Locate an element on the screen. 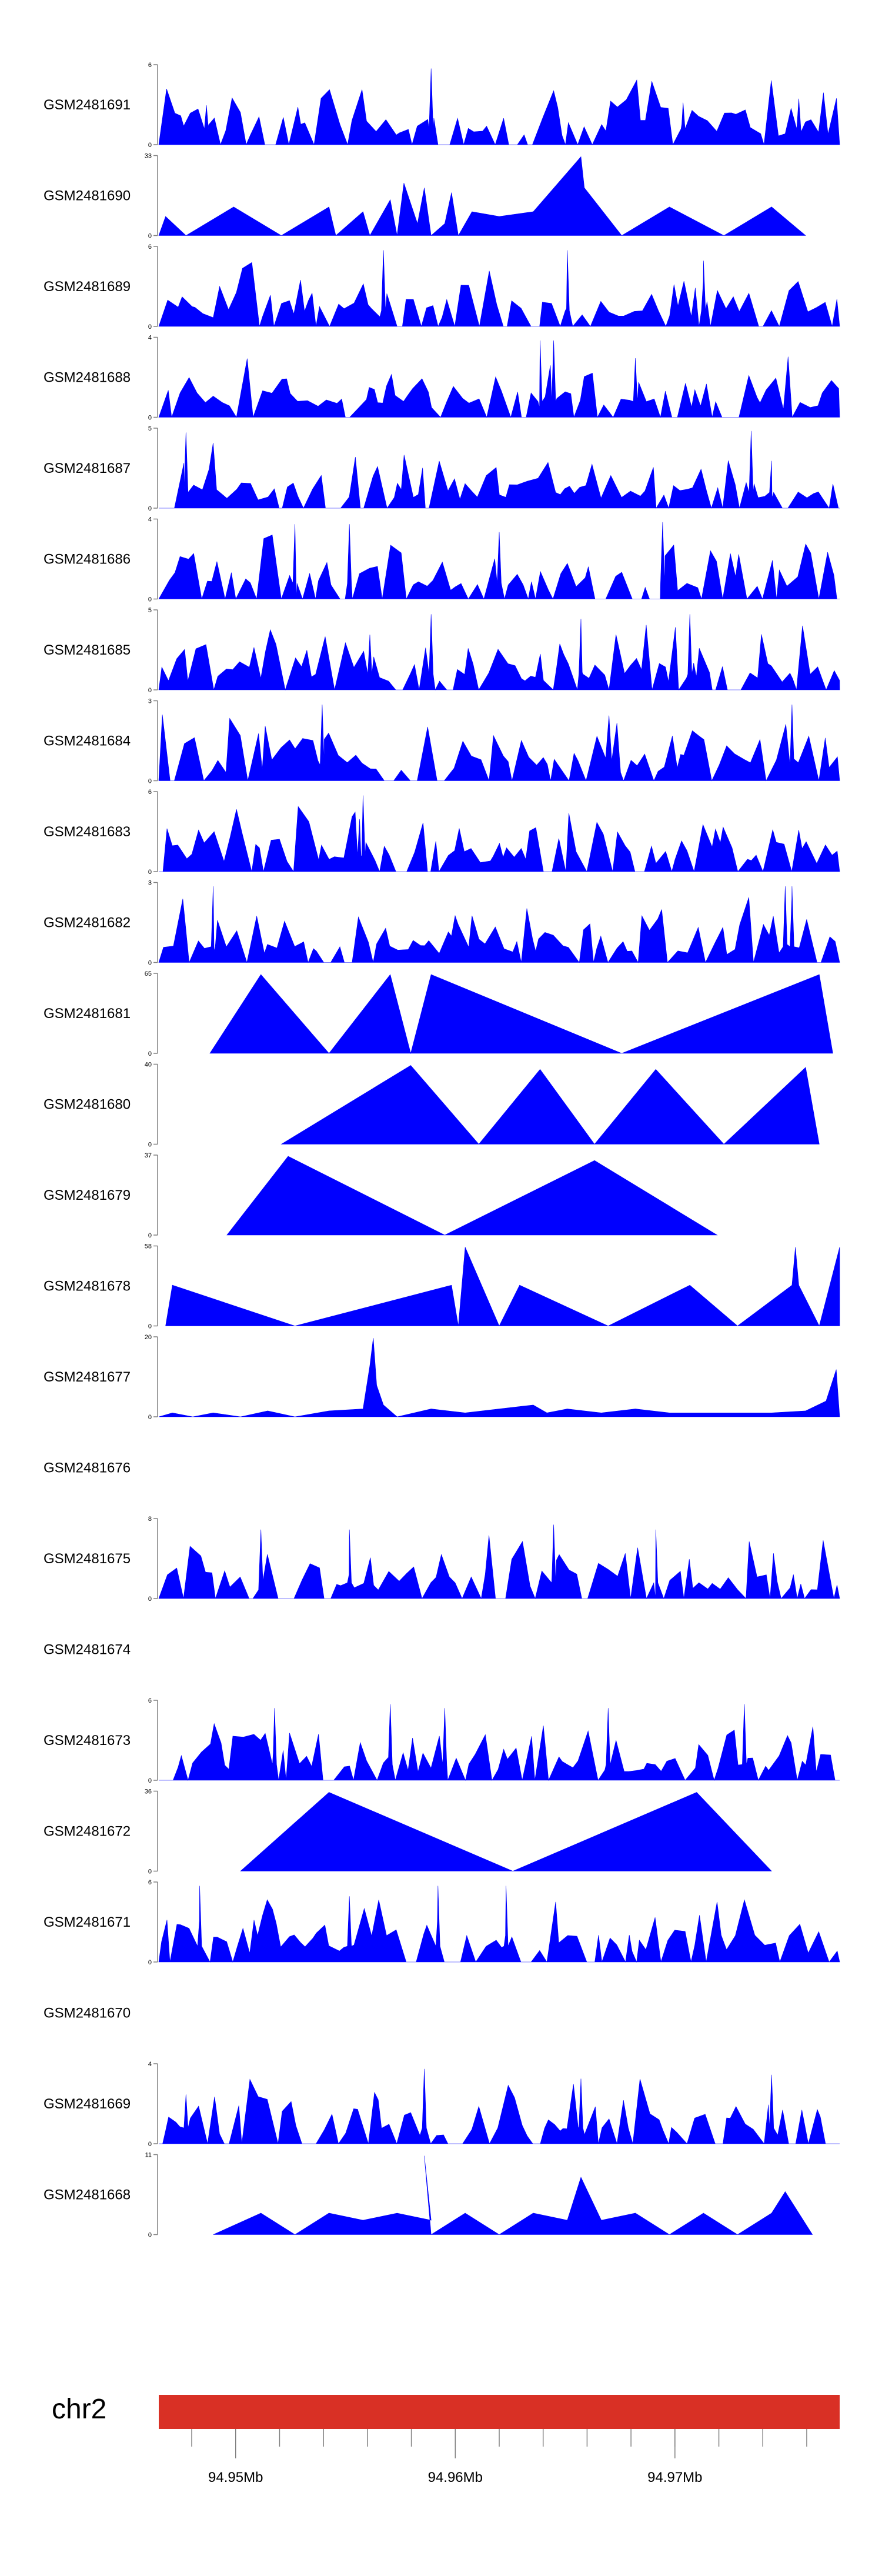 This screenshot has height=2576, width=882. track-gsm2481691: GSM2481691 6 0 is located at coordinates (442, 105).